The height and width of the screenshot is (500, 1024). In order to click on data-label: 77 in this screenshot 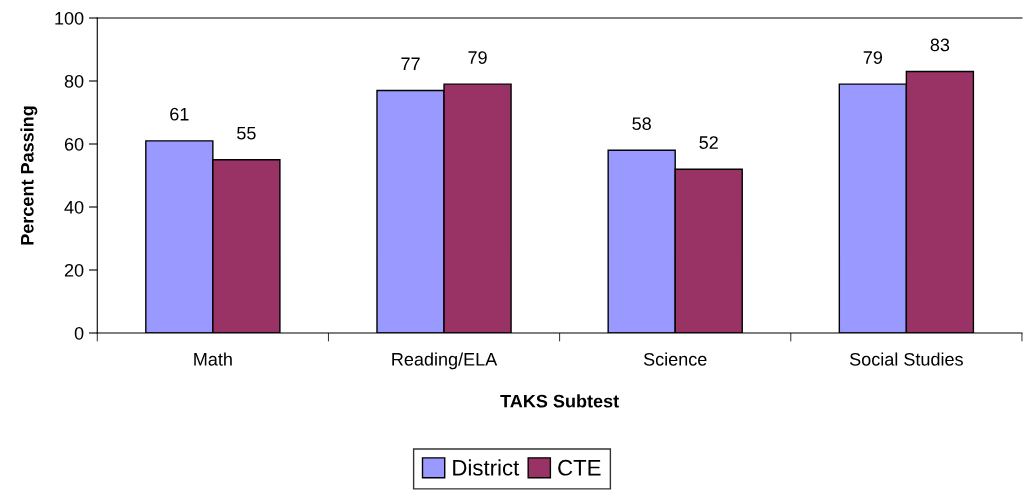, I will do `click(410, 64)`.